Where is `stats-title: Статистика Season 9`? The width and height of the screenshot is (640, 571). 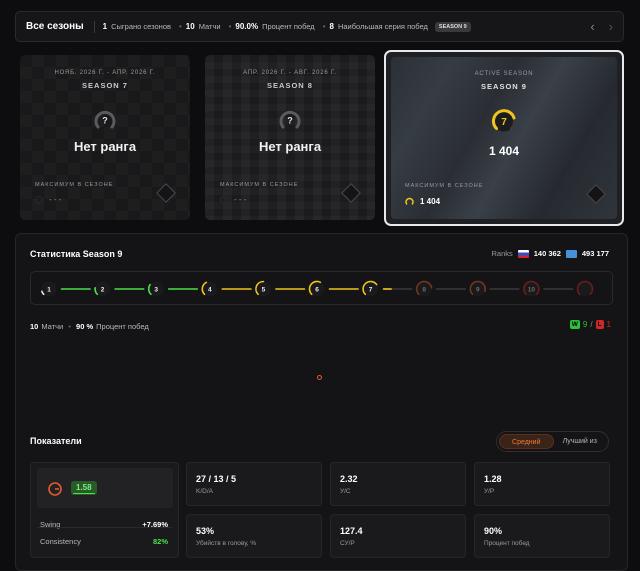 stats-title: Статистика Season 9 is located at coordinates (76, 254).